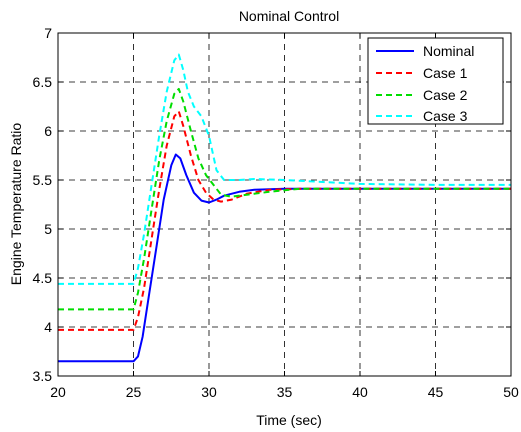 The height and width of the screenshot is (432, 521). I want to click on y-tick-labels: 3.5 4 4.5 5 5.5 6 6.5 7, so click(43, 204).